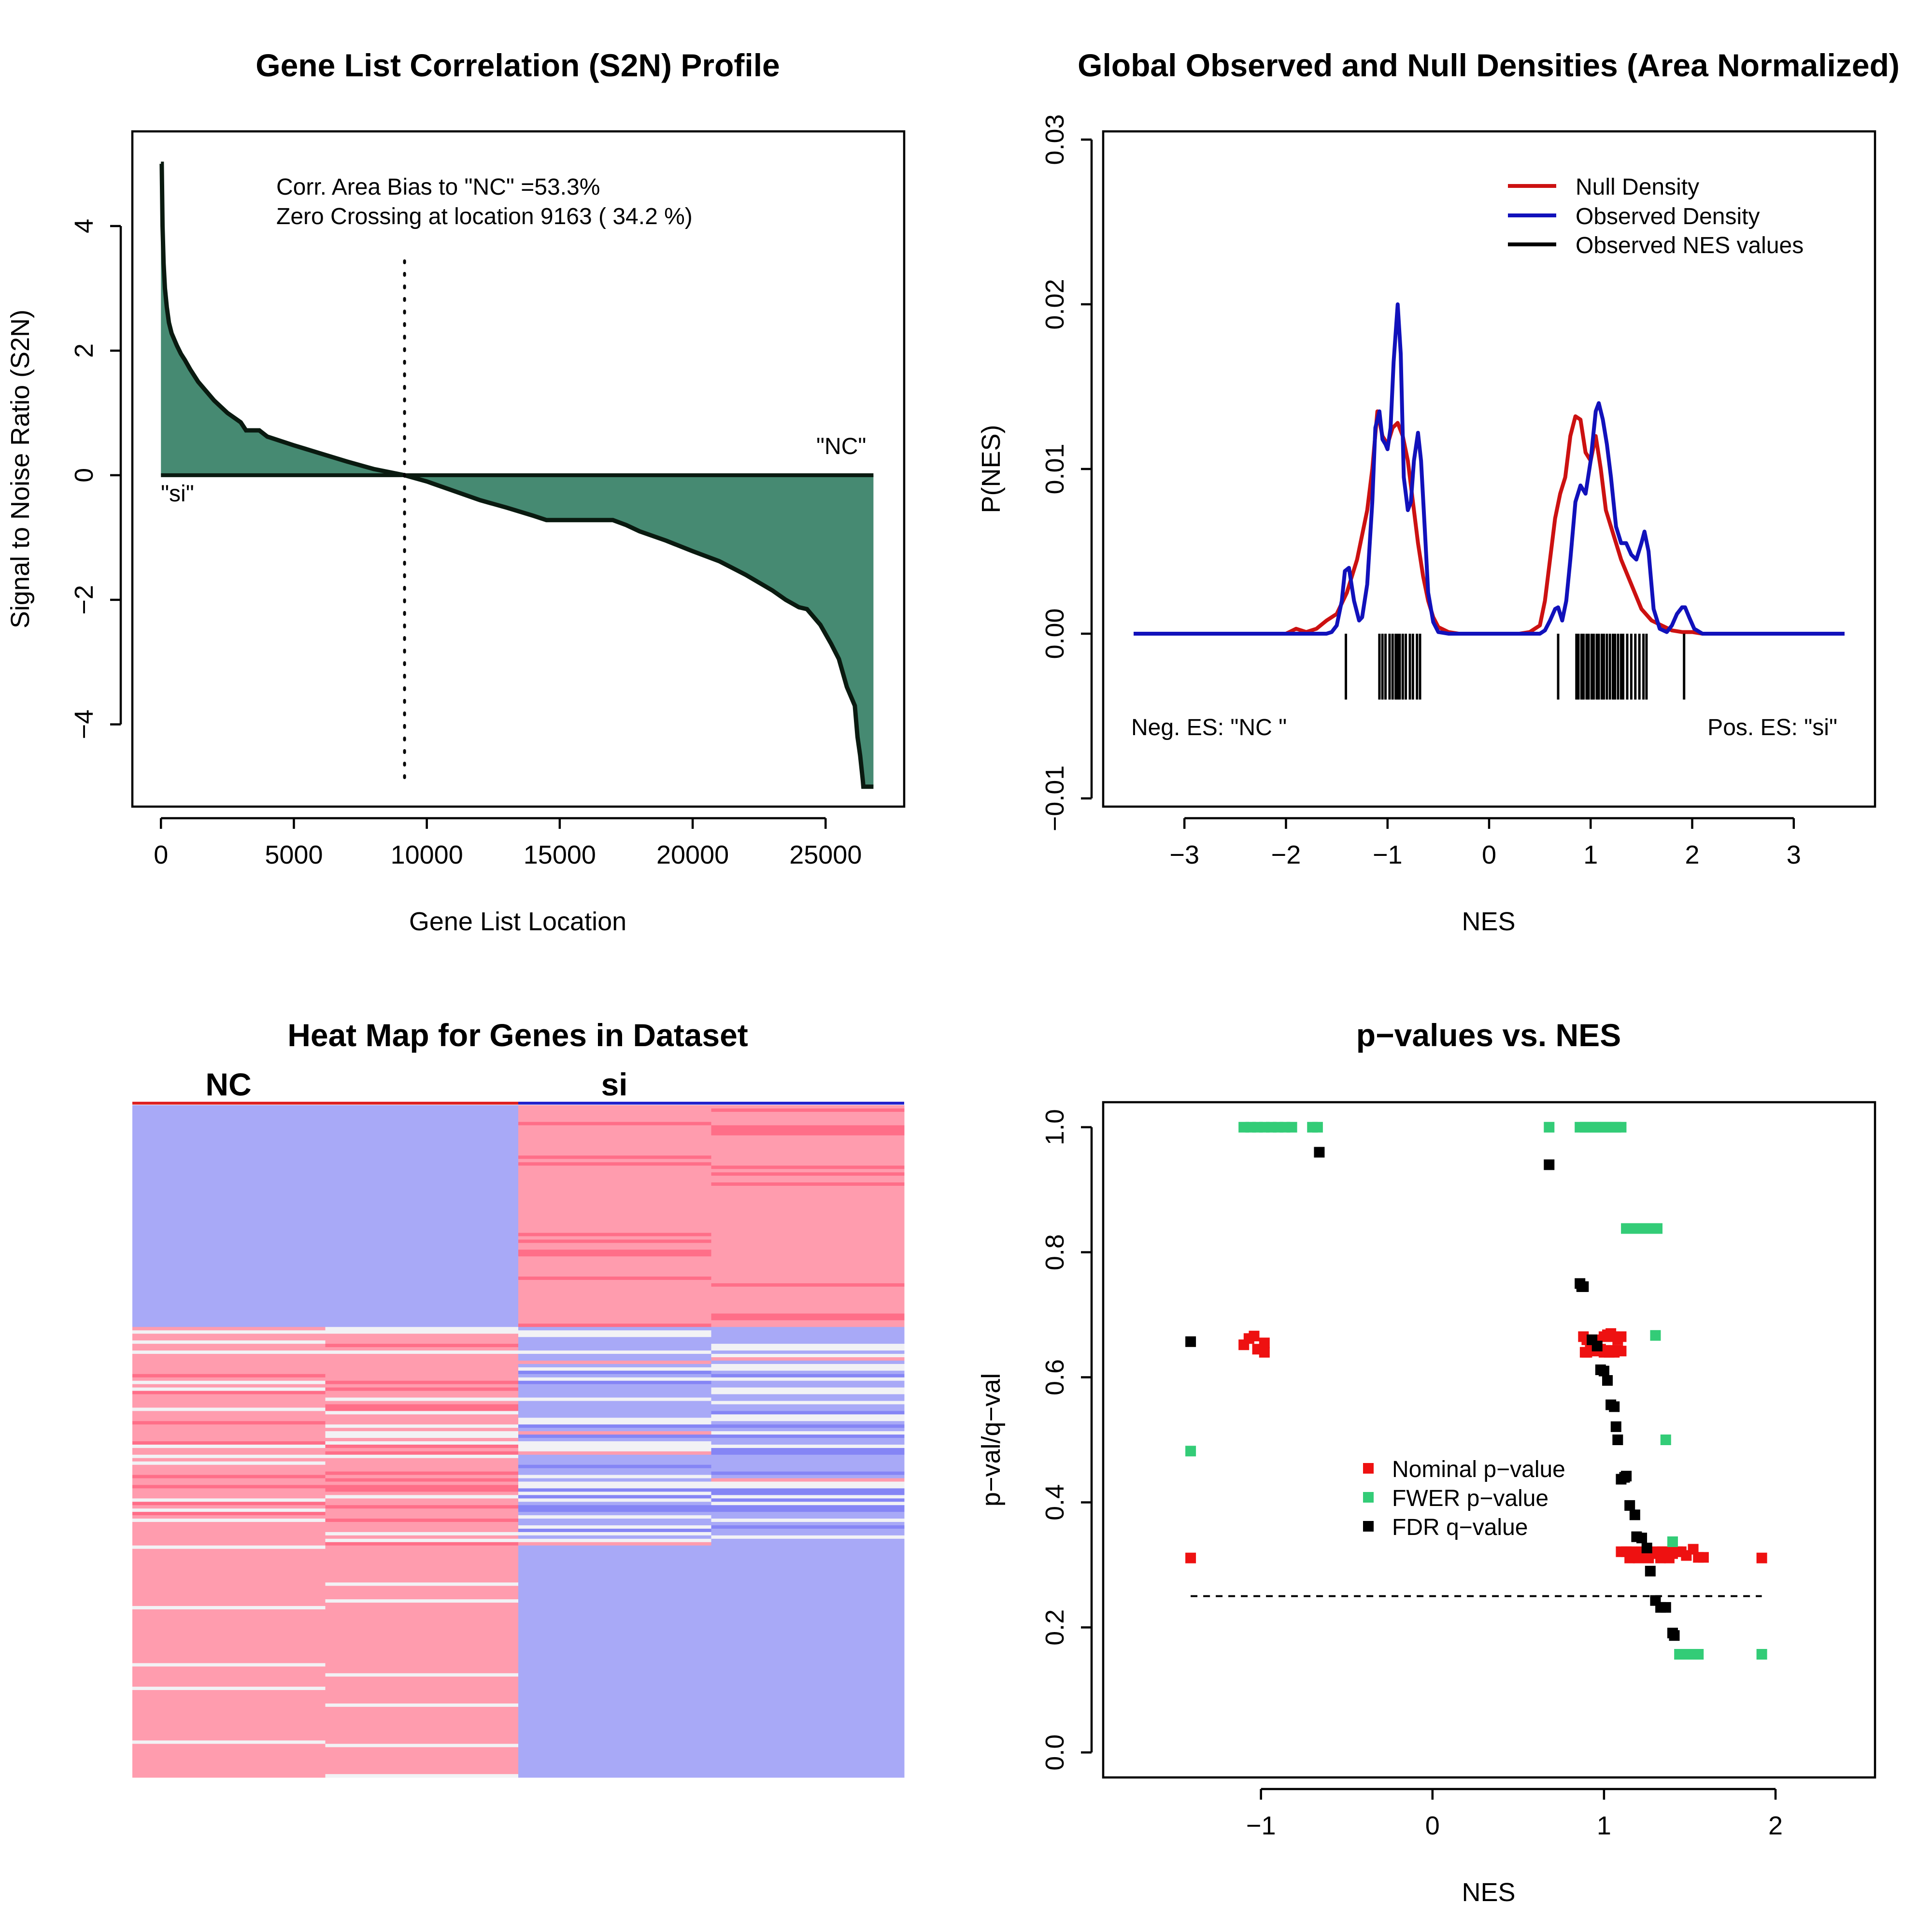  I want to click on fwer-point, so click(1665, 1440).